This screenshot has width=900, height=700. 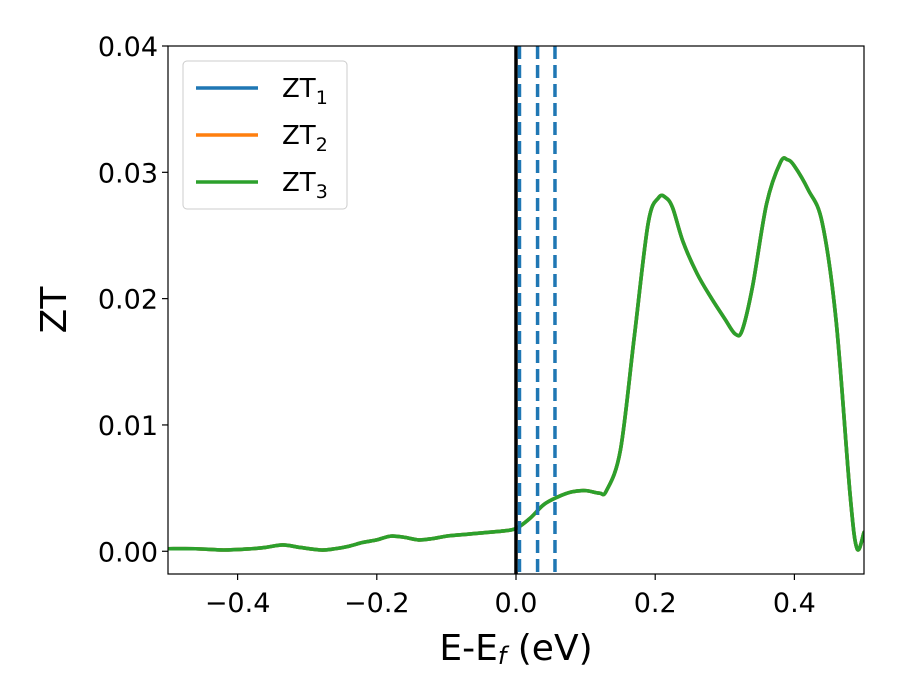 What do you see at coordinates (54, 310) in the screenshot?
I see `y-axis-label: ZT` at bounding box center [54, 310].